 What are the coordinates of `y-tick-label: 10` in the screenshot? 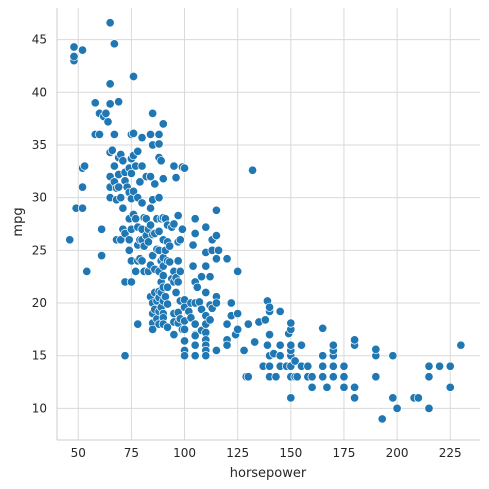 It's located at (39, 408).